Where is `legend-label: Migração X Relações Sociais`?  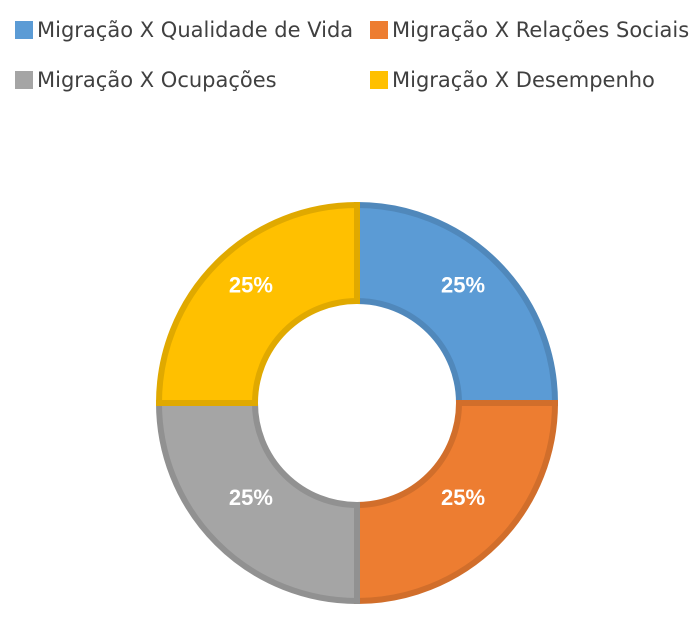 legend-label: Migração X Relações Sociais is located at coordinates (540, 30).